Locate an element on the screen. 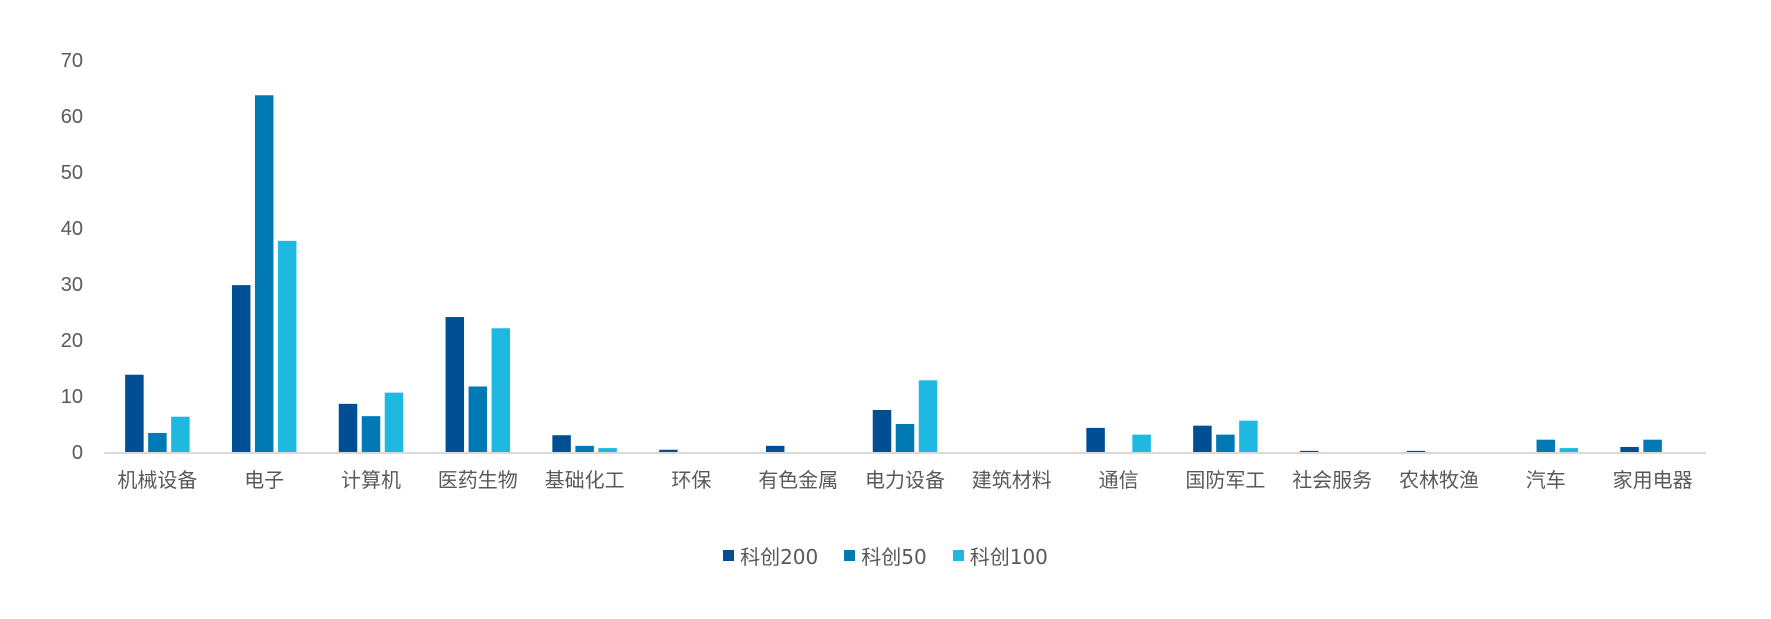 The image size is (1771, 619). bar-科创200-国防军工 is located at coordinates (1202, 438).